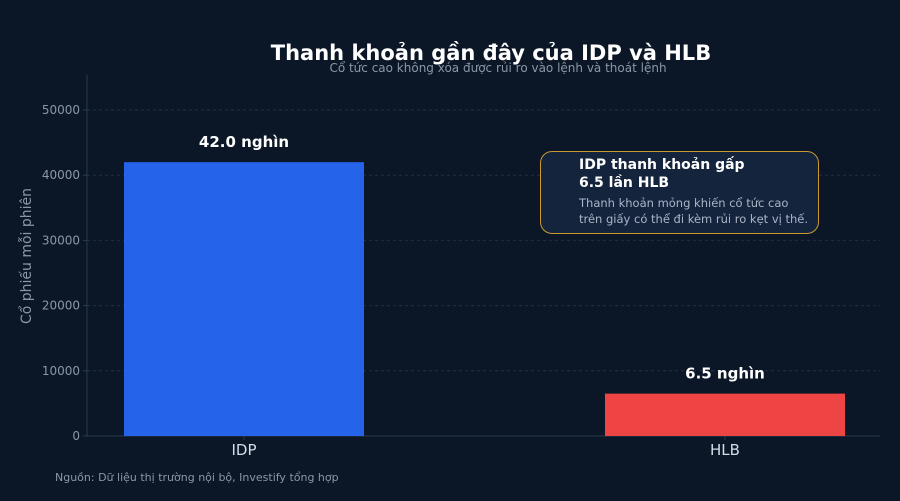 The width and height of the screenshot is (900, 501). I want to click on bar-idp, so click(244, 299).